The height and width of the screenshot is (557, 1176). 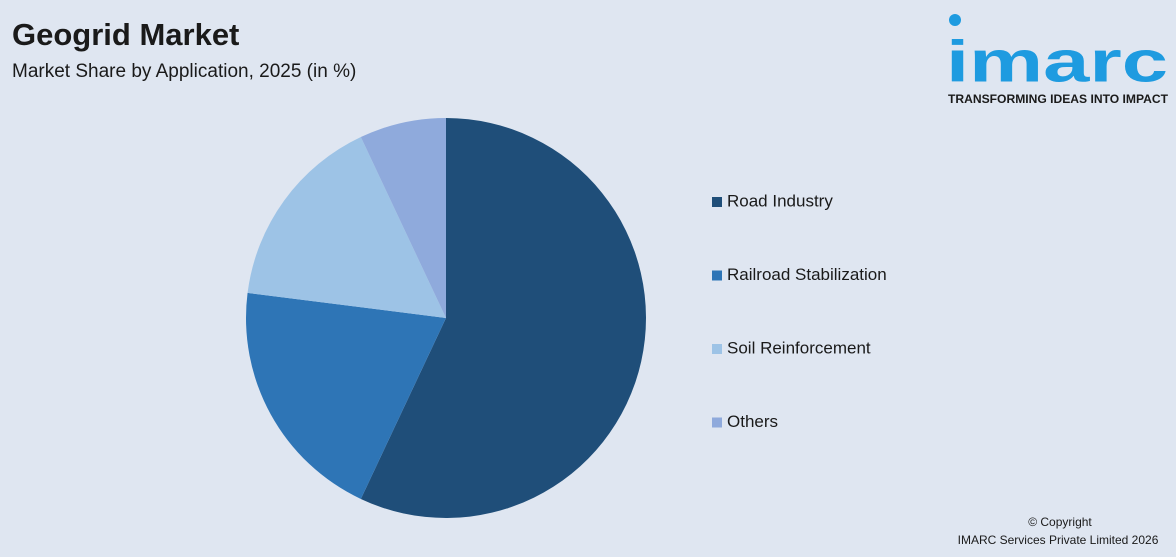 What do you see at coordinates (799, 347) in the screenshot?
I see `legend-label: Soil Reinforcement` at bounding box center [799, 347].